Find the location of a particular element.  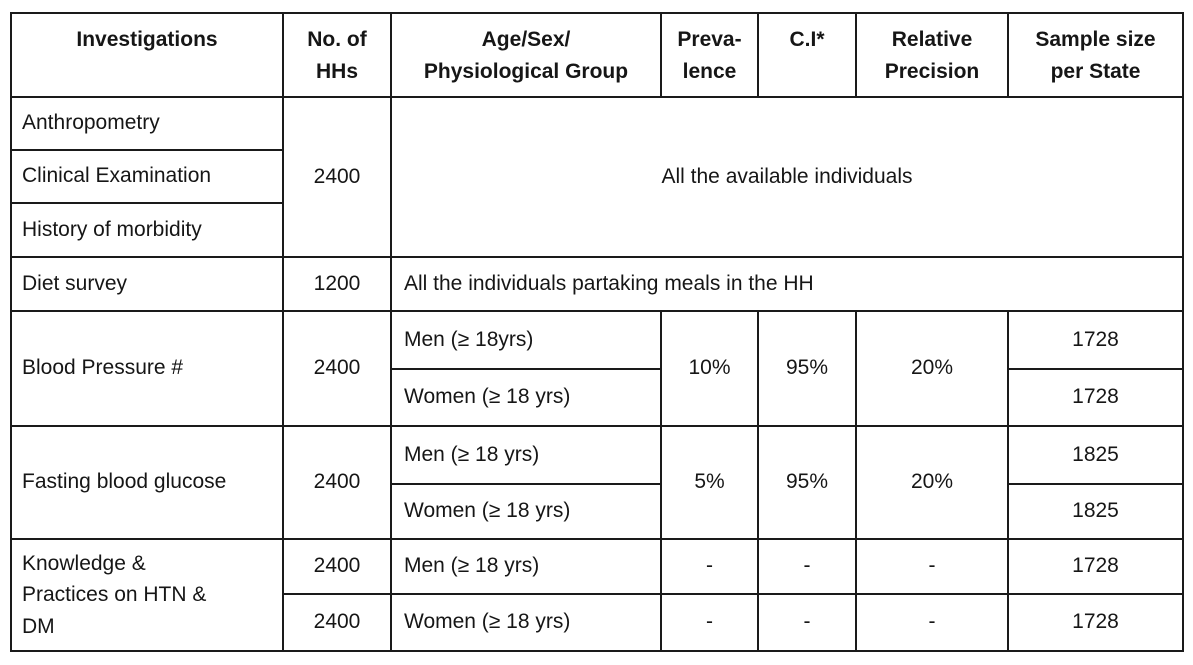

cell-sample-bp-men: 1728 is located at coordinates (1095, 340).